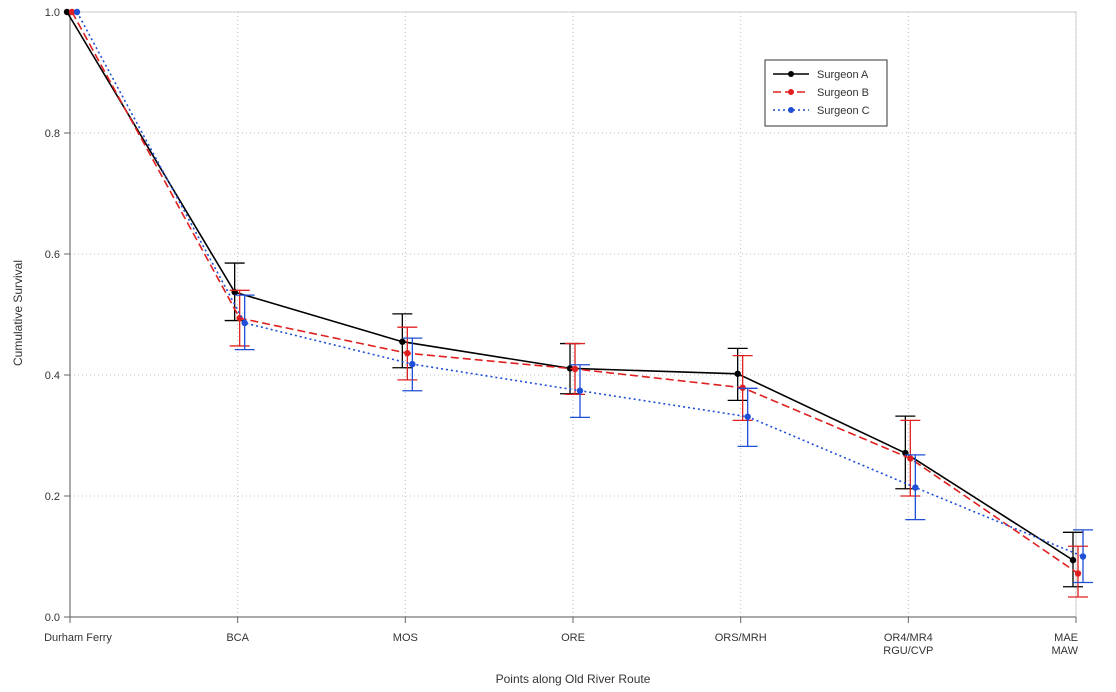 This screenshot has width=1116, height=692. Describe the element at coordinates (573, 638) in the screenshot. I see `x-tick-label: ORE` at that location.